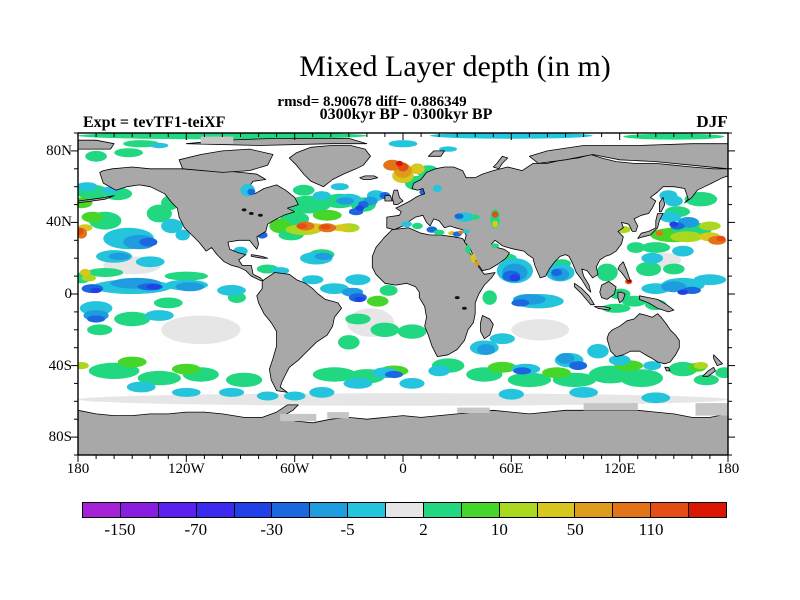 This screenshot has height=600, width=800. Describe the element at coordinates (511, 469) in the screenshot. I see `x-axis-tick-label: 60E` at that location.